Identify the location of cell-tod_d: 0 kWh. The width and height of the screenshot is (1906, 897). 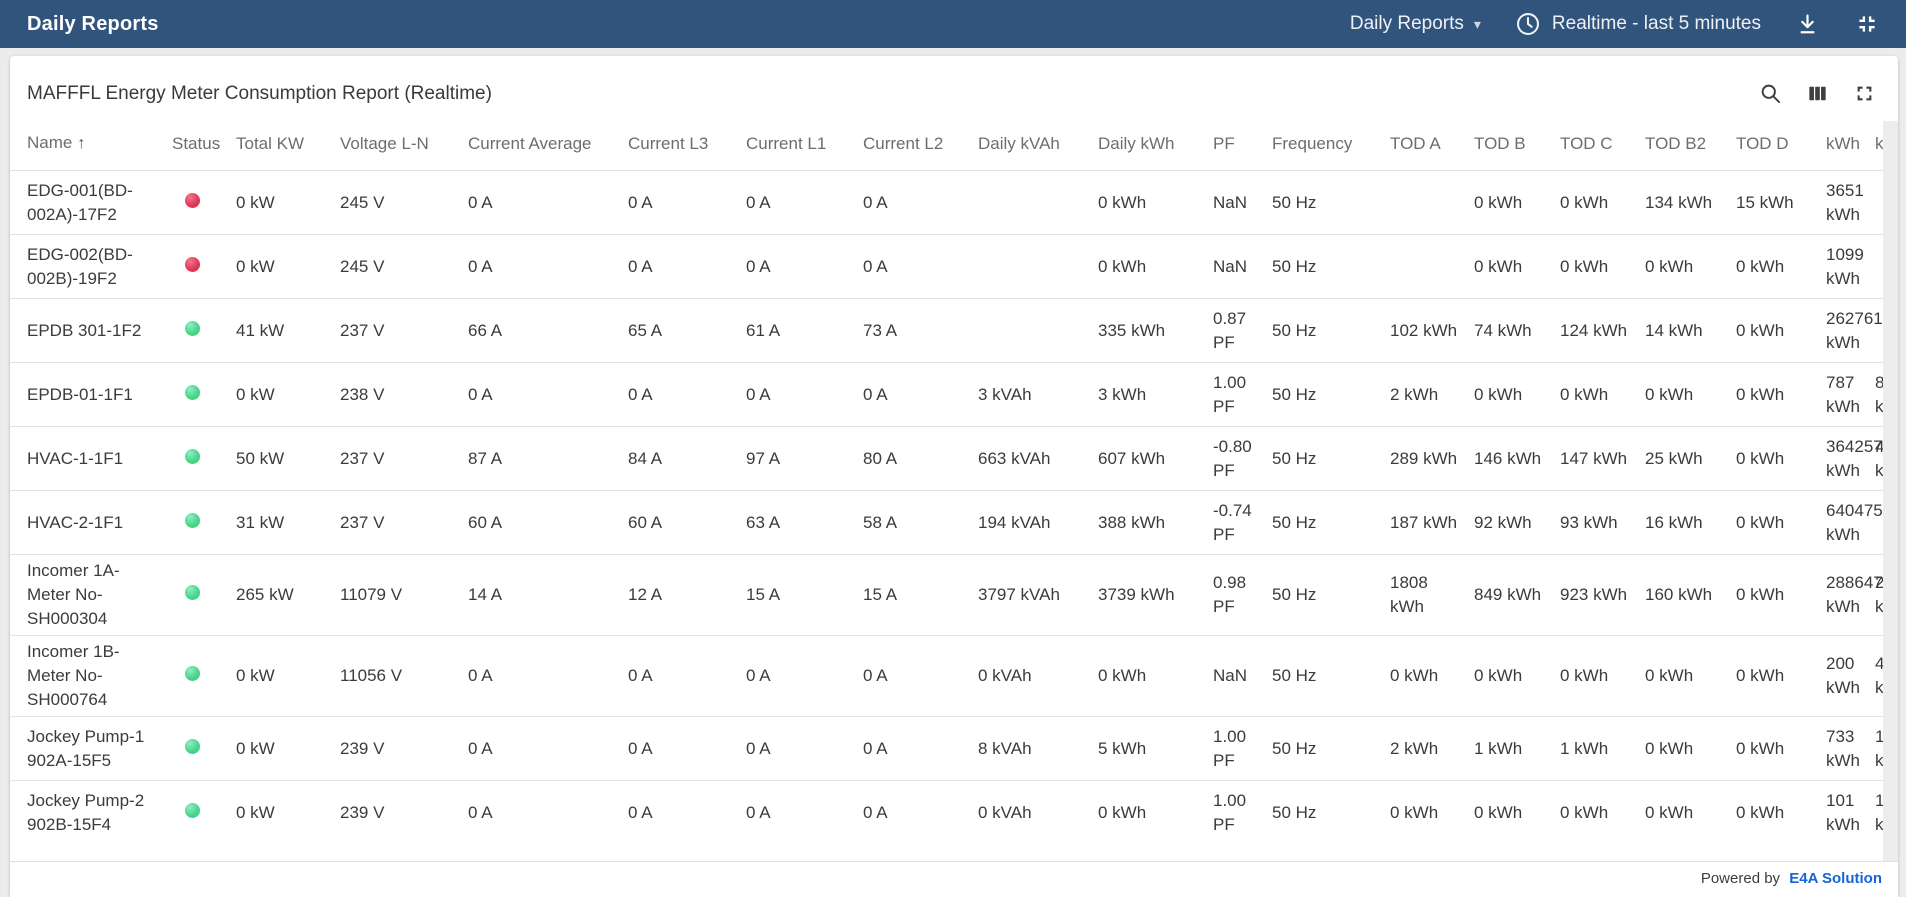
(1760, 330).